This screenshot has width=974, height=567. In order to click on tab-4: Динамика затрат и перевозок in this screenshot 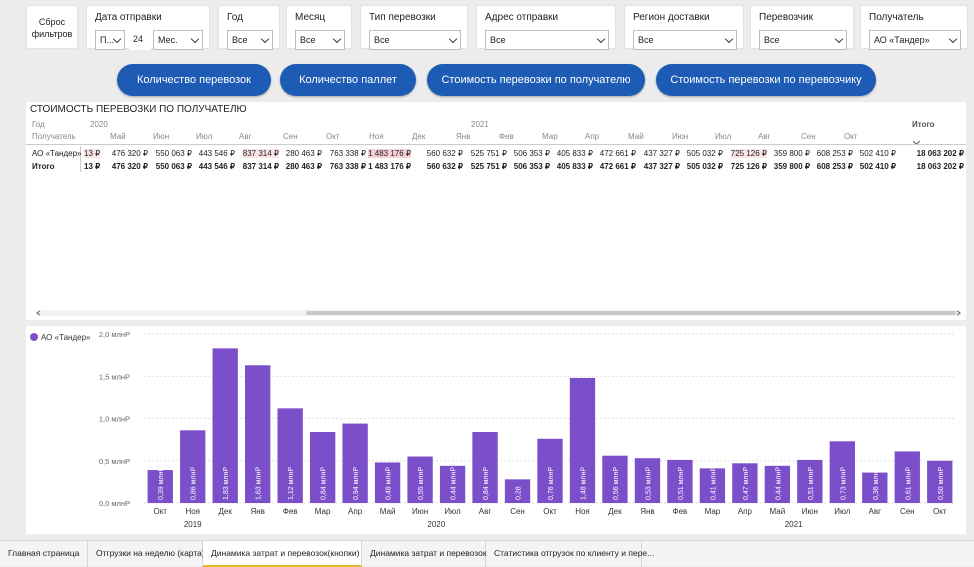, I will do `click(424, 554)`.